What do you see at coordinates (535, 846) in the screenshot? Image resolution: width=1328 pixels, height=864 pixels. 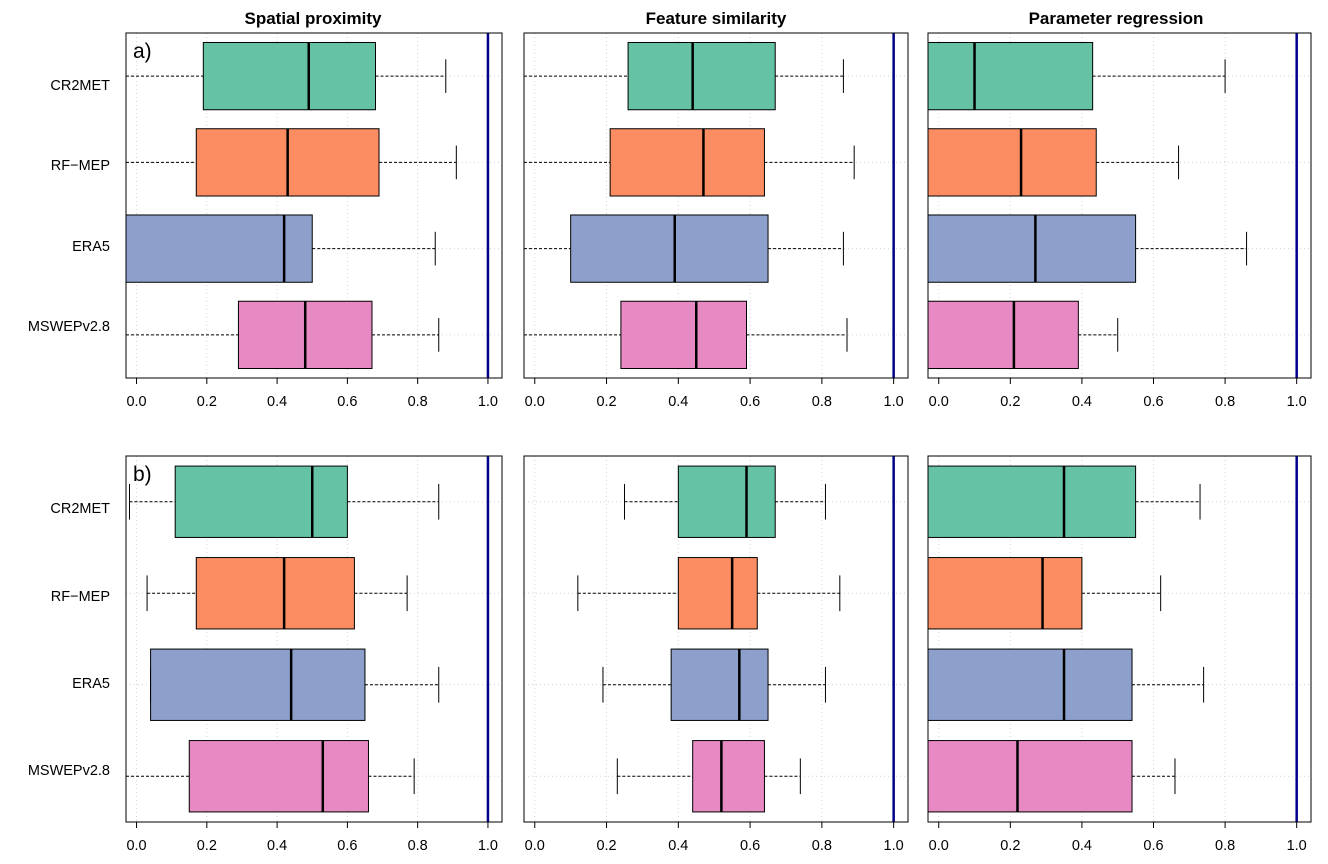 I see `x-tick-label-r1c1: 0.0` at bounding box center [535, 846].